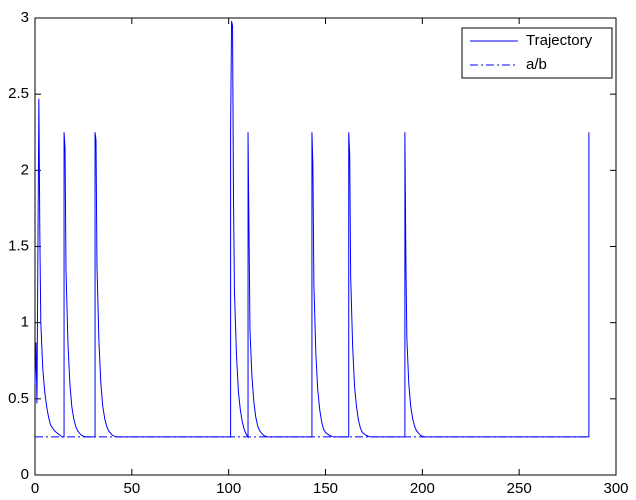  Describe the element at coordinates (519, 488) in the screenshot. I see `x-tick-label: 250` at that location.